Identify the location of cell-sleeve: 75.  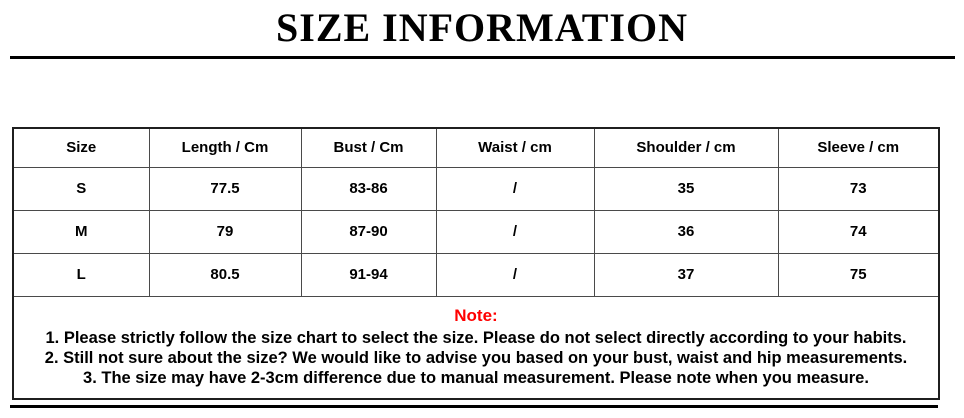
(858, 274).